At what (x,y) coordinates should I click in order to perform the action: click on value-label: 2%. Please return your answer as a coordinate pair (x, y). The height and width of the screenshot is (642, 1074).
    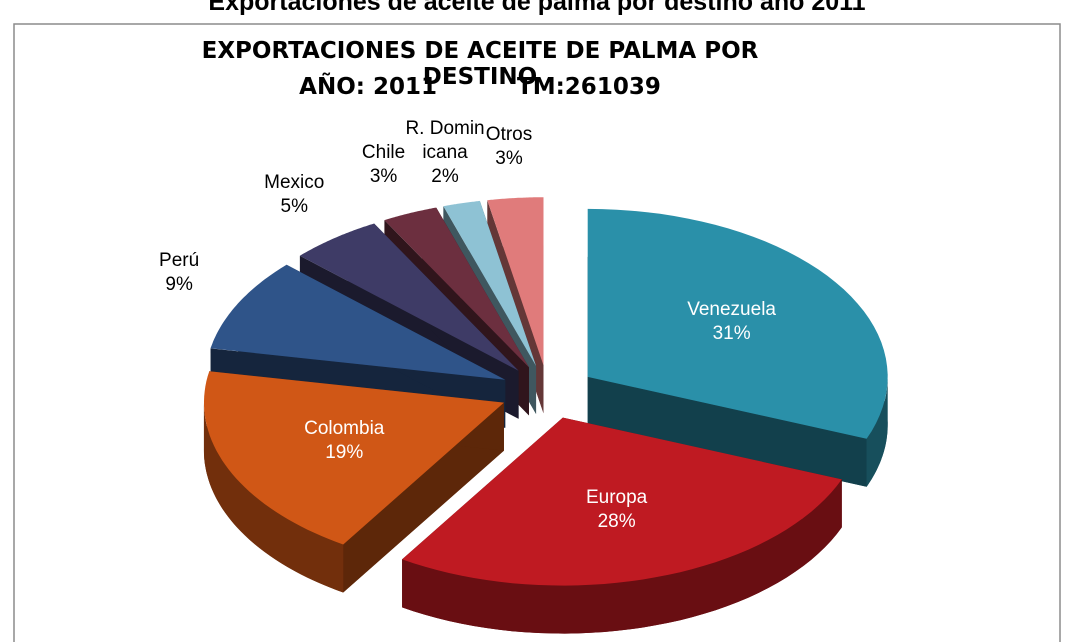
    Looking at the image, I should click on (445, 177).